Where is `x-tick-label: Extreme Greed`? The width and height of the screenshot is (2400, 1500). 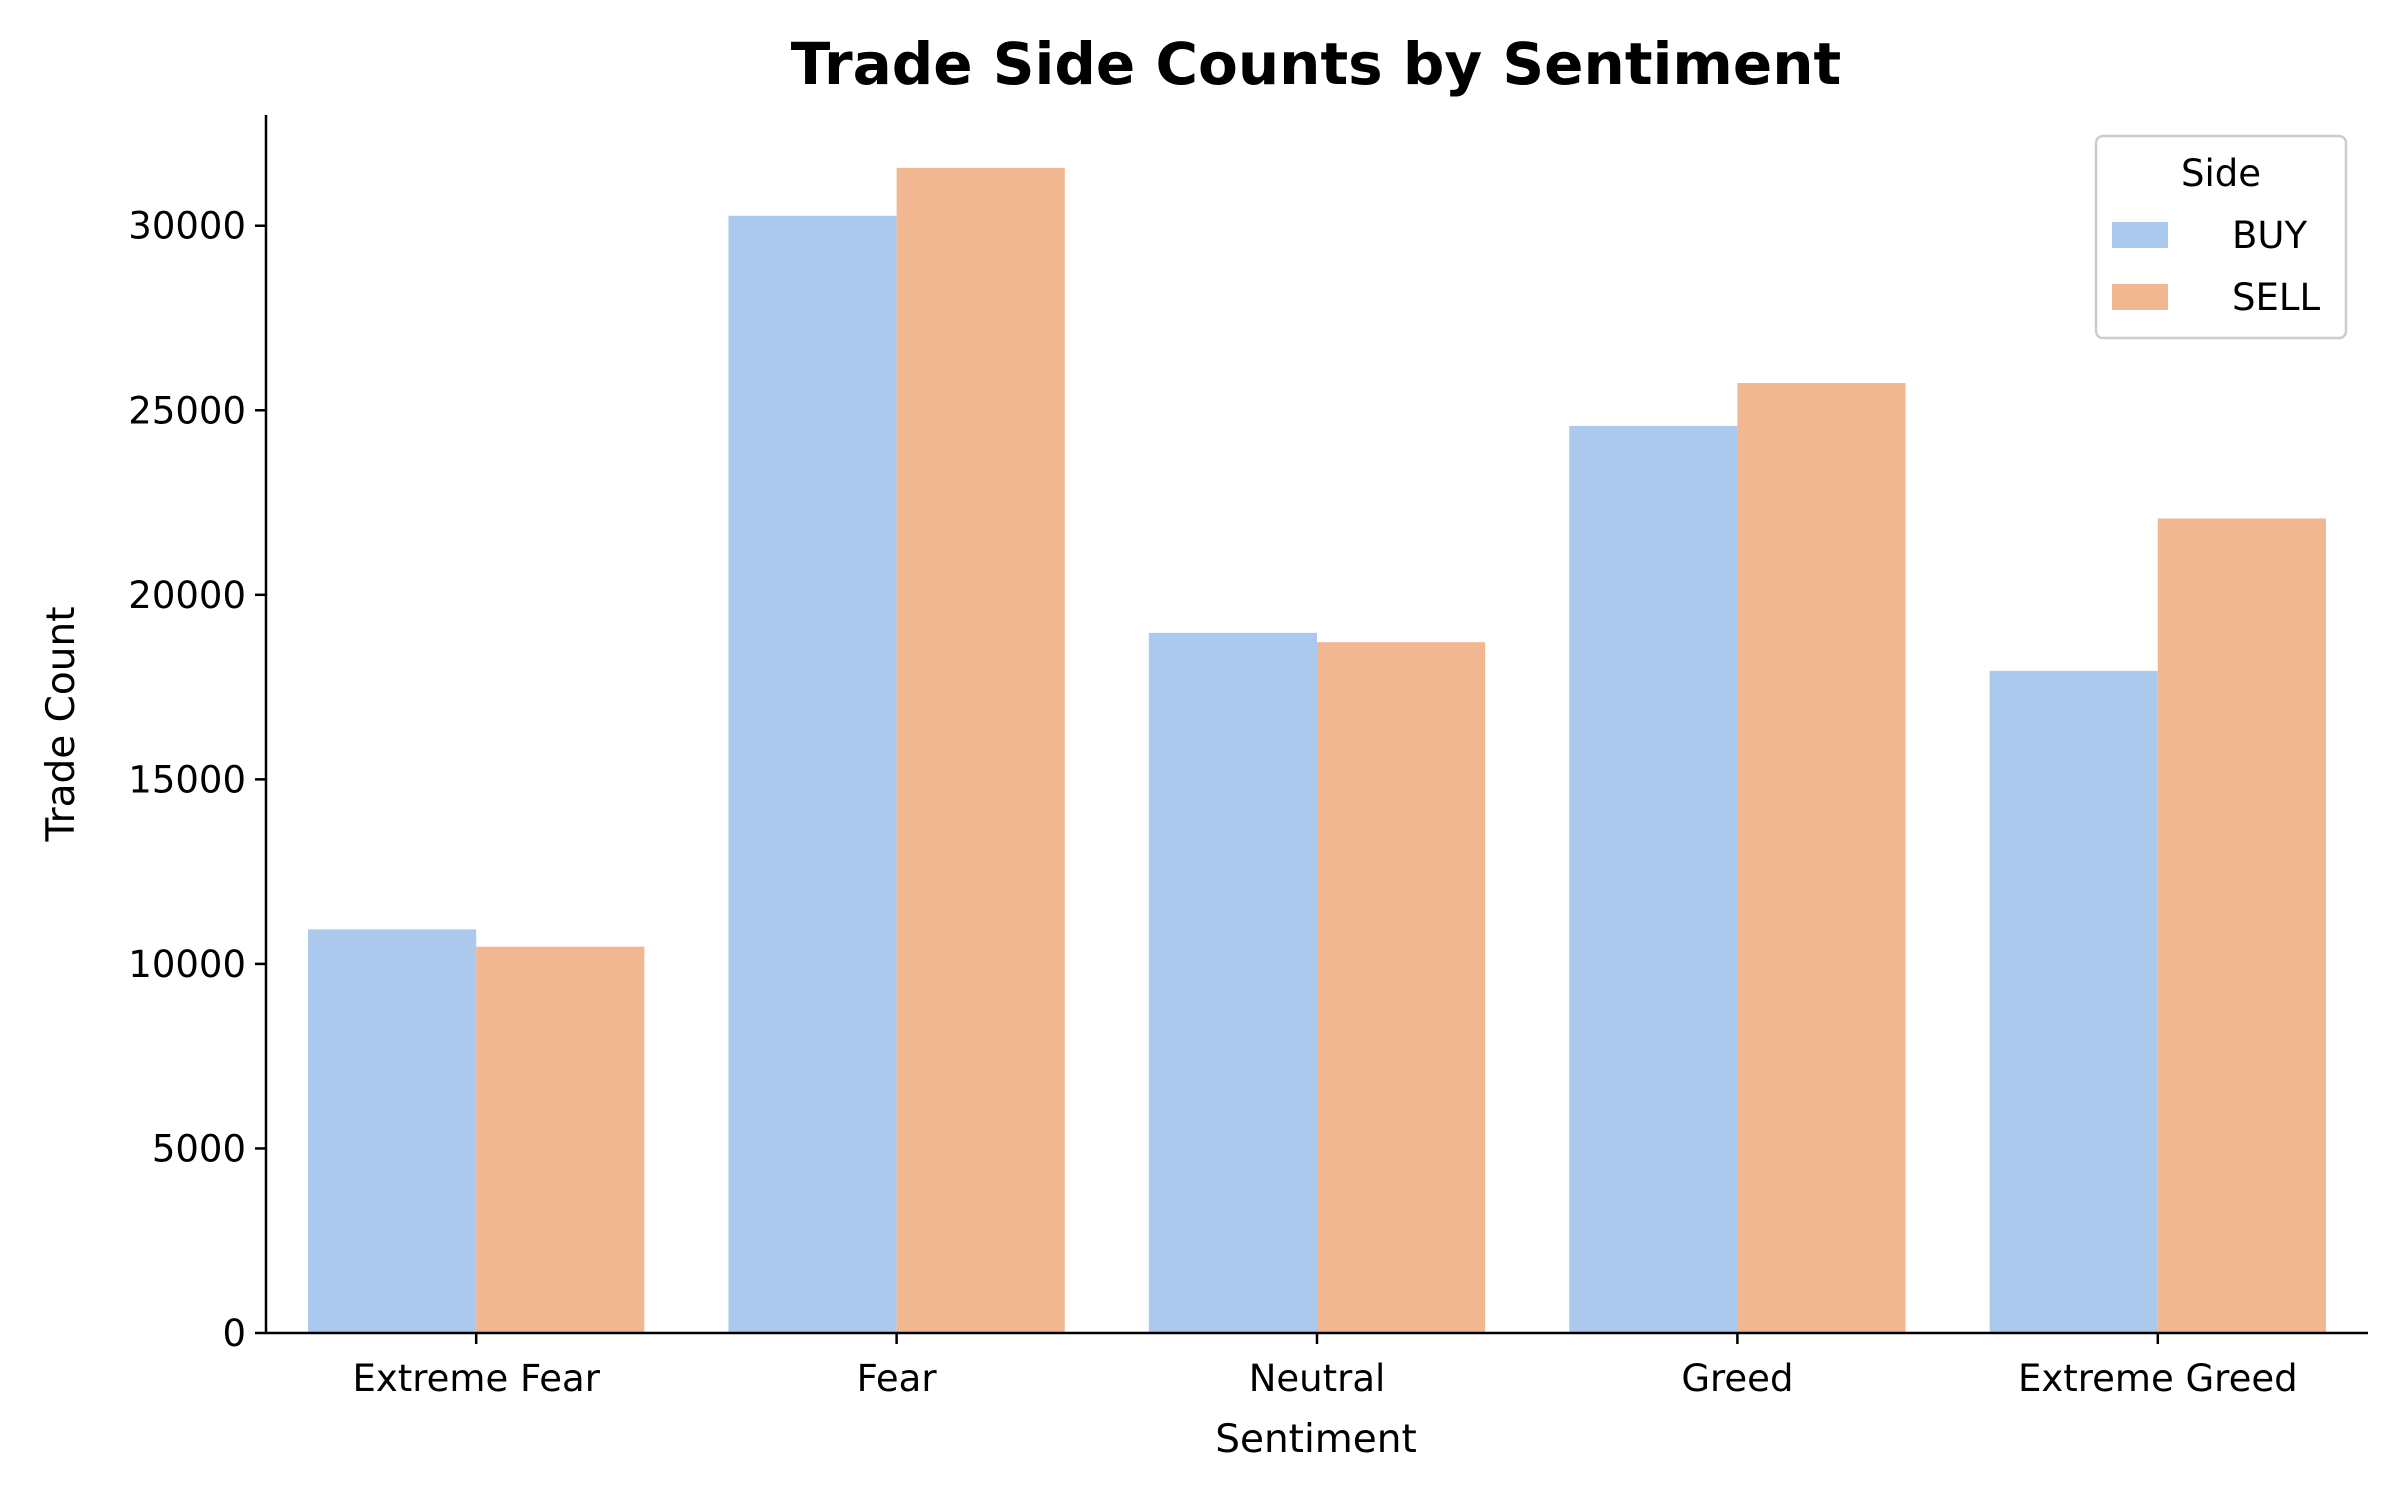
x-tick-label: Extreme Greed is located at coordinates (2158, 1378).